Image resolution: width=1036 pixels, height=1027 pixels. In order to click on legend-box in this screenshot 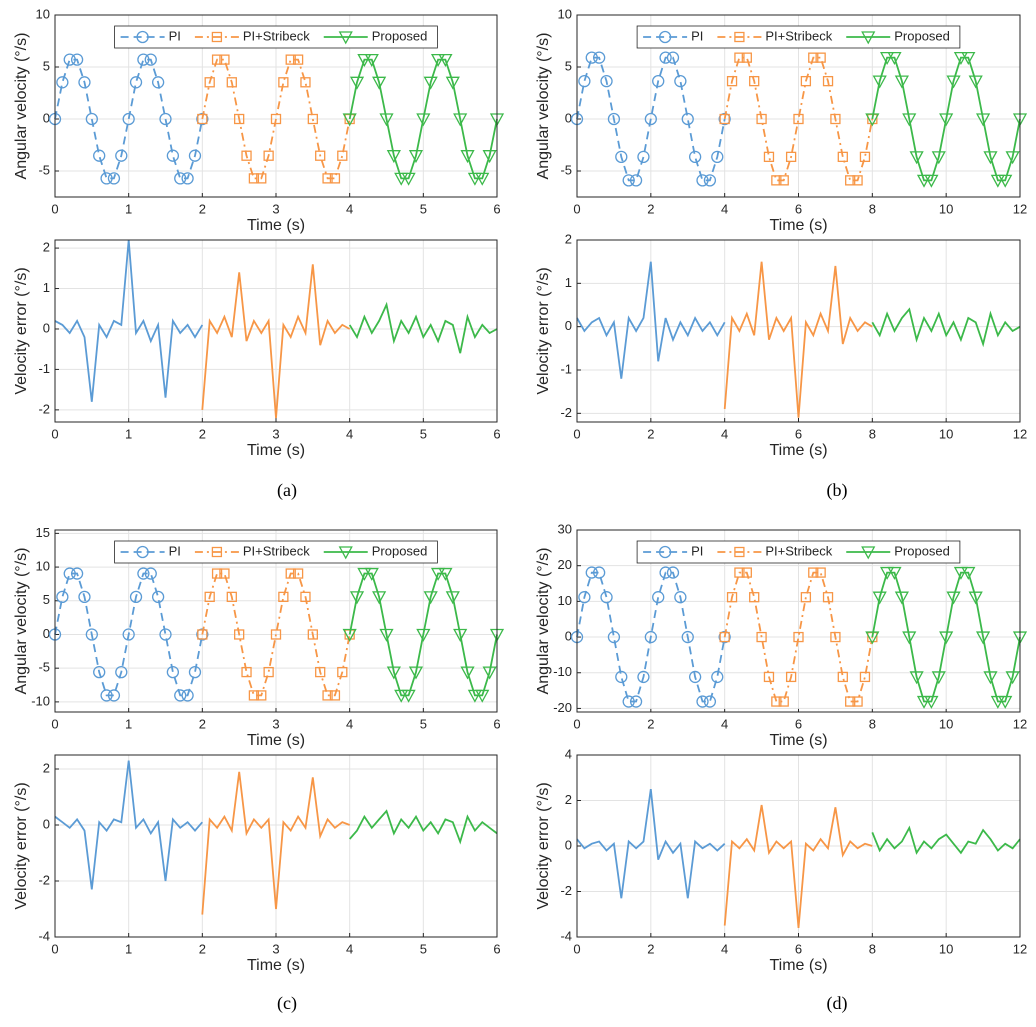, I will do `click(276, 552)`.